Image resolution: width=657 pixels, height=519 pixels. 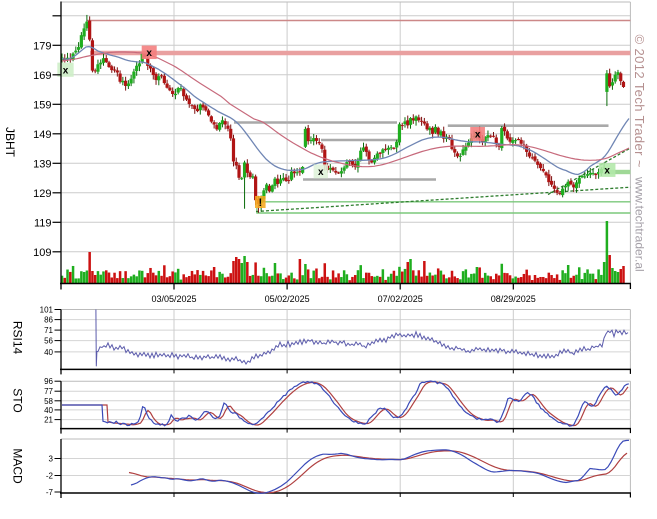 I want to click on svg-text: 119, so click(x=43, y=223).